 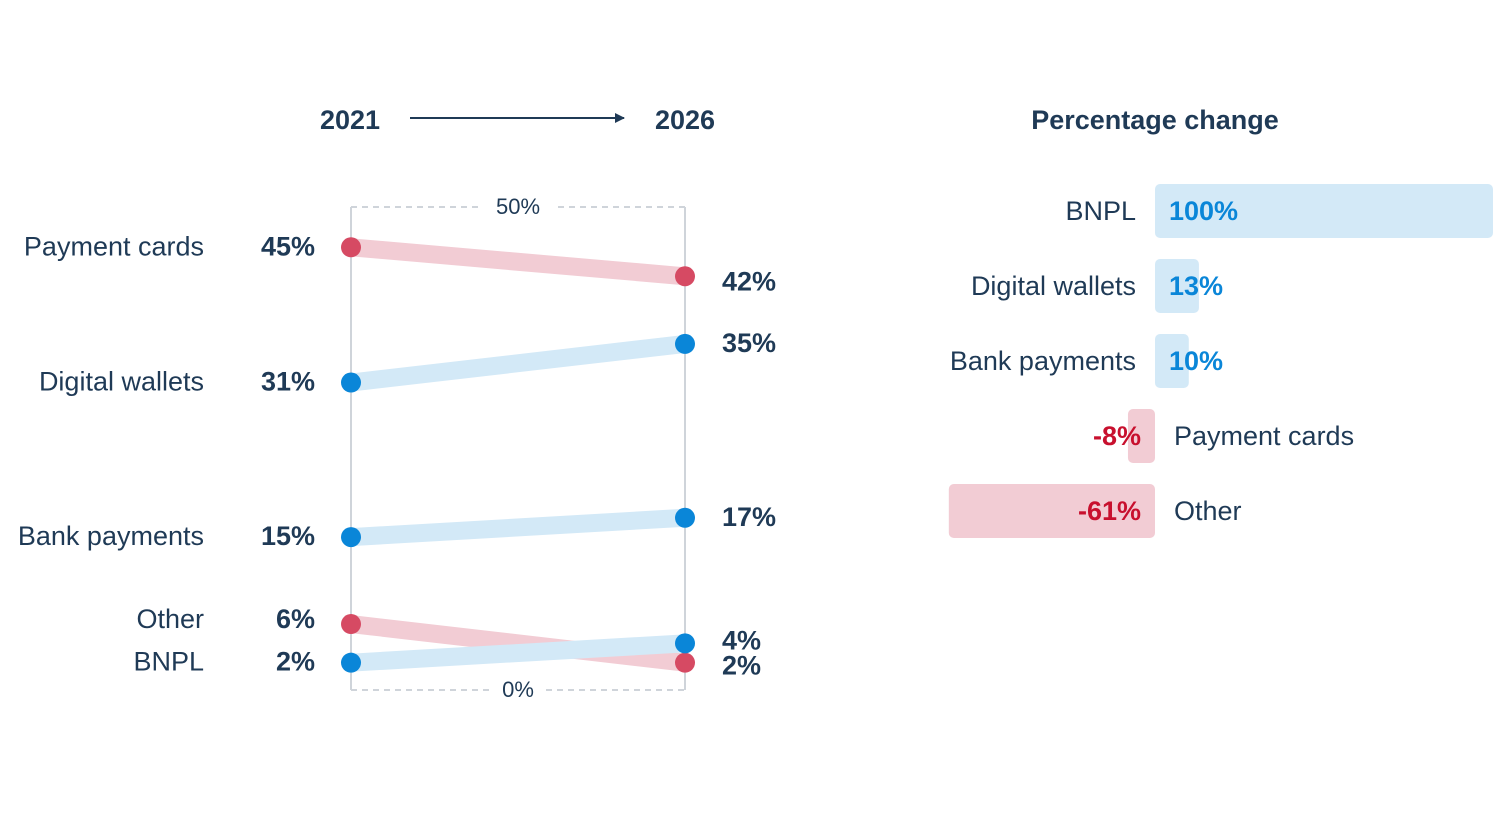 What do you see at coordinates (1196, 286) in the screenshot?
I see `change-value-label-digital-wallets: 13%` at bounding box center [1196, 286].